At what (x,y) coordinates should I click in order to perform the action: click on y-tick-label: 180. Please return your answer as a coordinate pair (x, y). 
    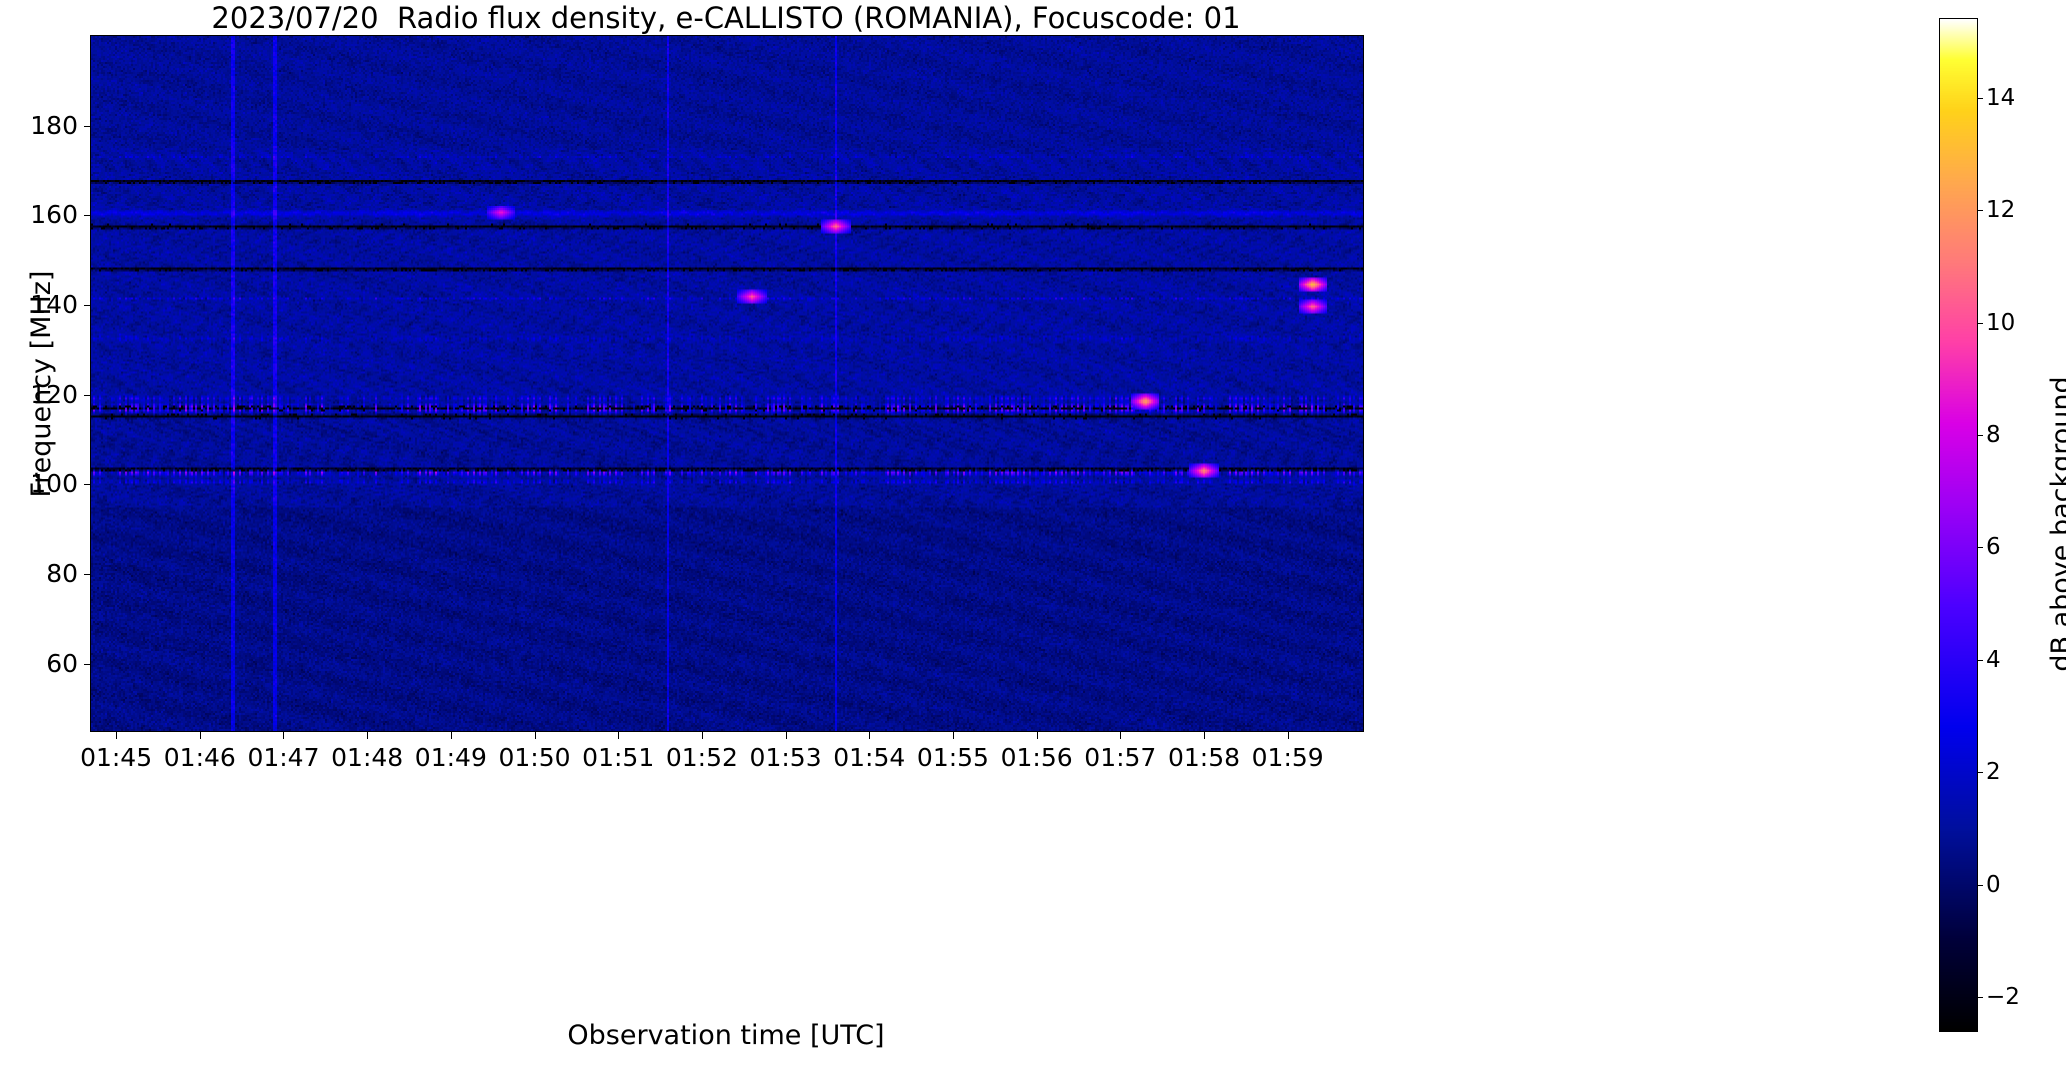
    Looking at the image, I should click on (54, 125).